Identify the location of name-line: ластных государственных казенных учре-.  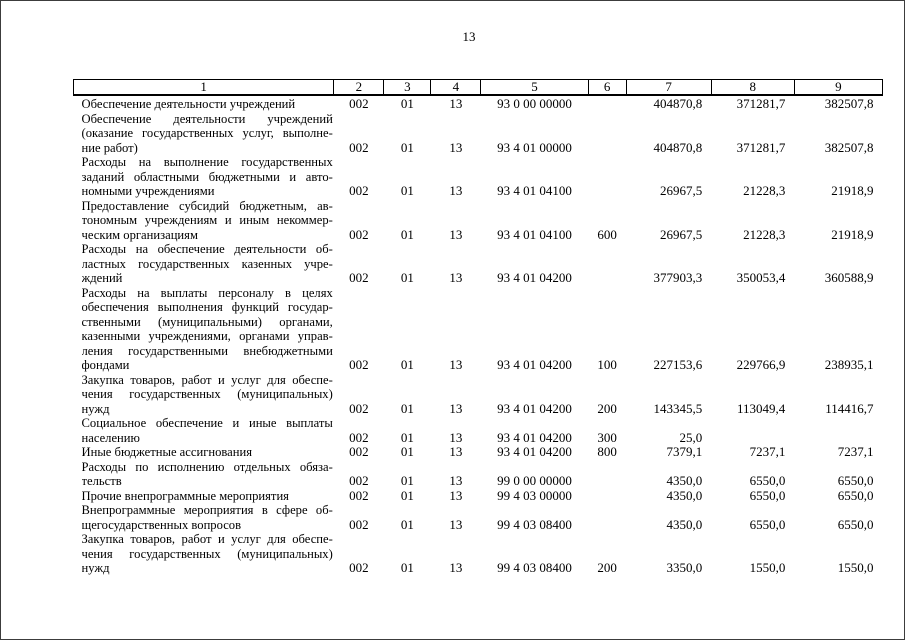
(207, 263).